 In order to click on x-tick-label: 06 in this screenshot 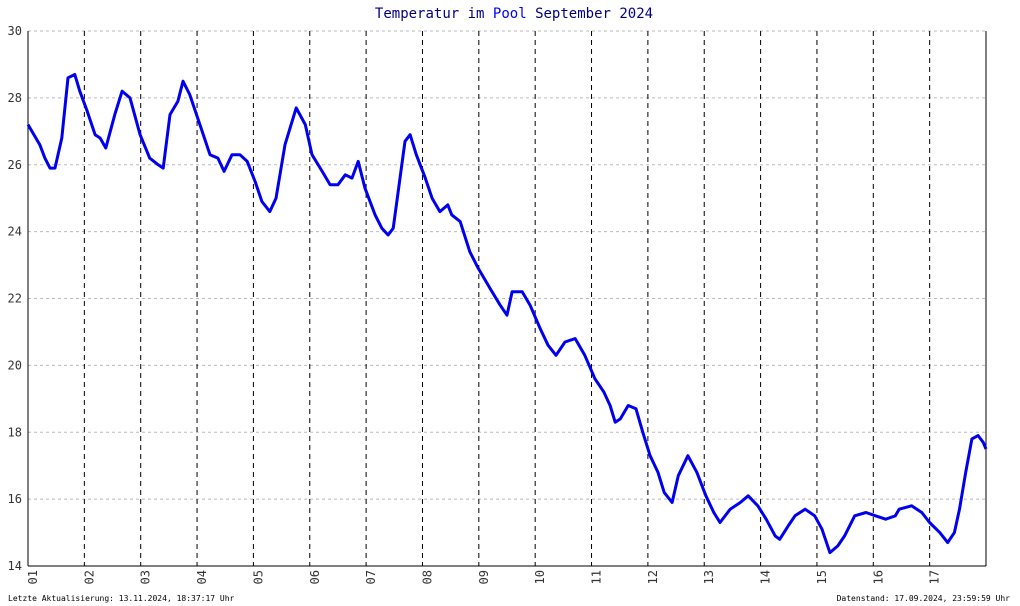, I will do `click(315, 577)`.